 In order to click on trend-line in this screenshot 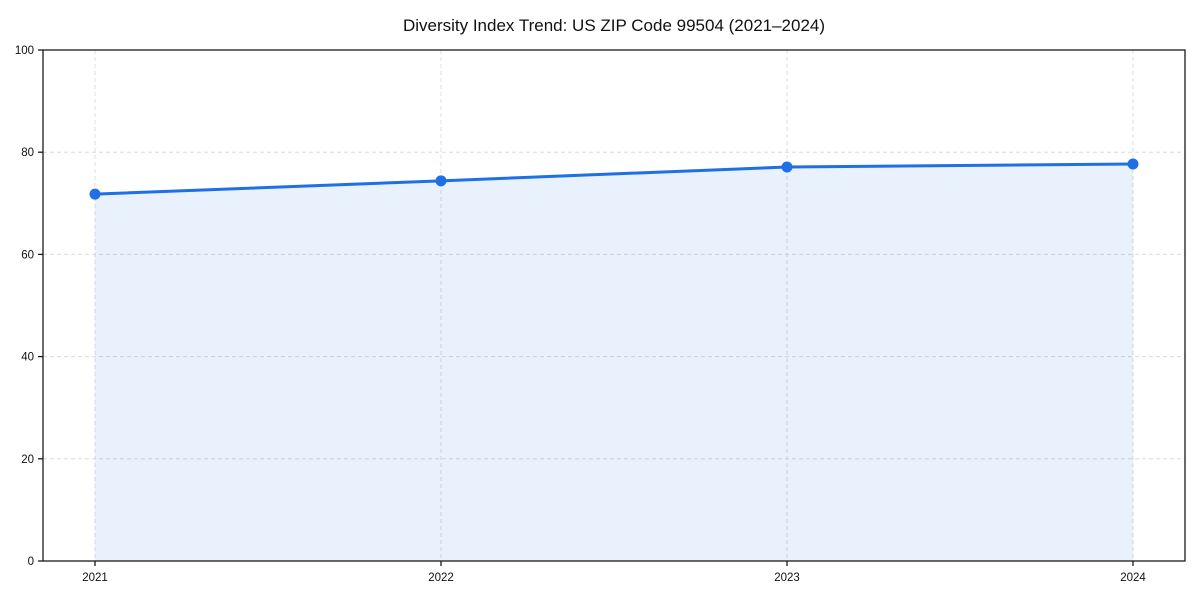, I will do `click(614, 179)`.